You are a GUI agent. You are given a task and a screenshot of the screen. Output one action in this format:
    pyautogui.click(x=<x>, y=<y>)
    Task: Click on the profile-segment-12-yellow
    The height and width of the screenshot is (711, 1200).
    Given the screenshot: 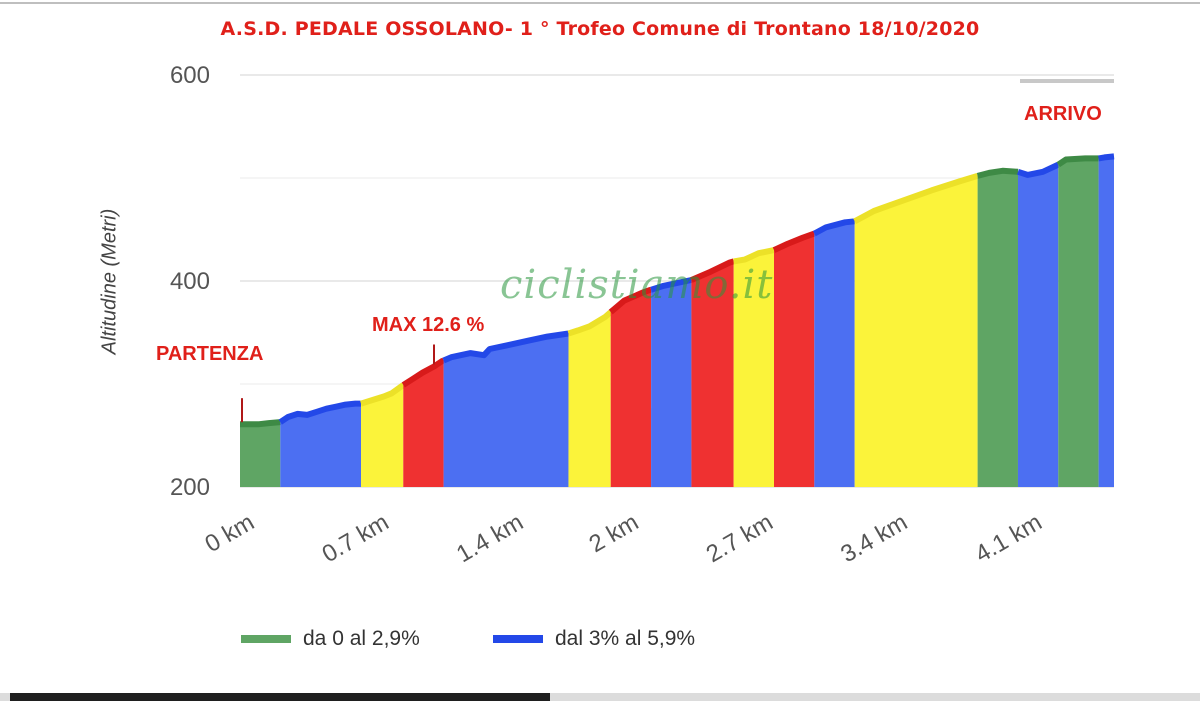 What is the action you would take?
    pyautogui.click(x=916, y=331)
    